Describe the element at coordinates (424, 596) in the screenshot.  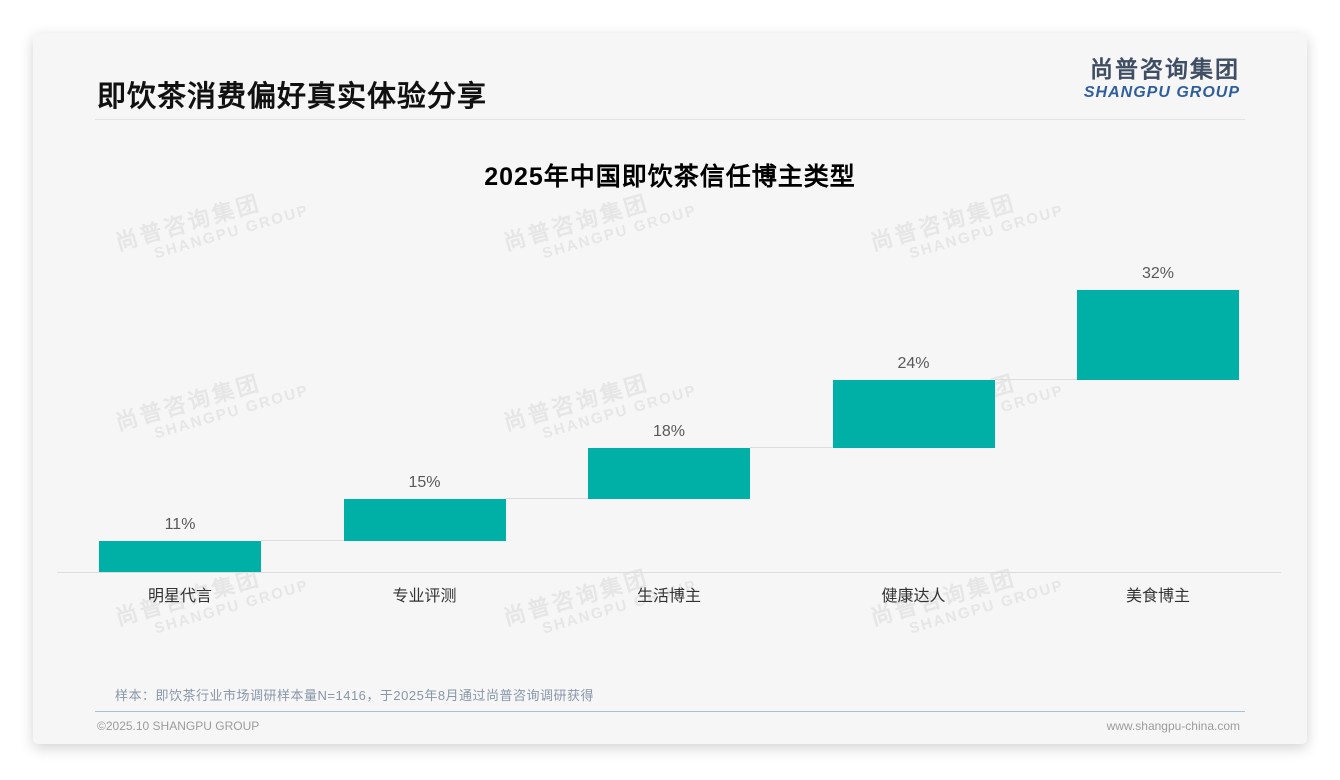
I see `bar-category-label: 专业评测` at that location.